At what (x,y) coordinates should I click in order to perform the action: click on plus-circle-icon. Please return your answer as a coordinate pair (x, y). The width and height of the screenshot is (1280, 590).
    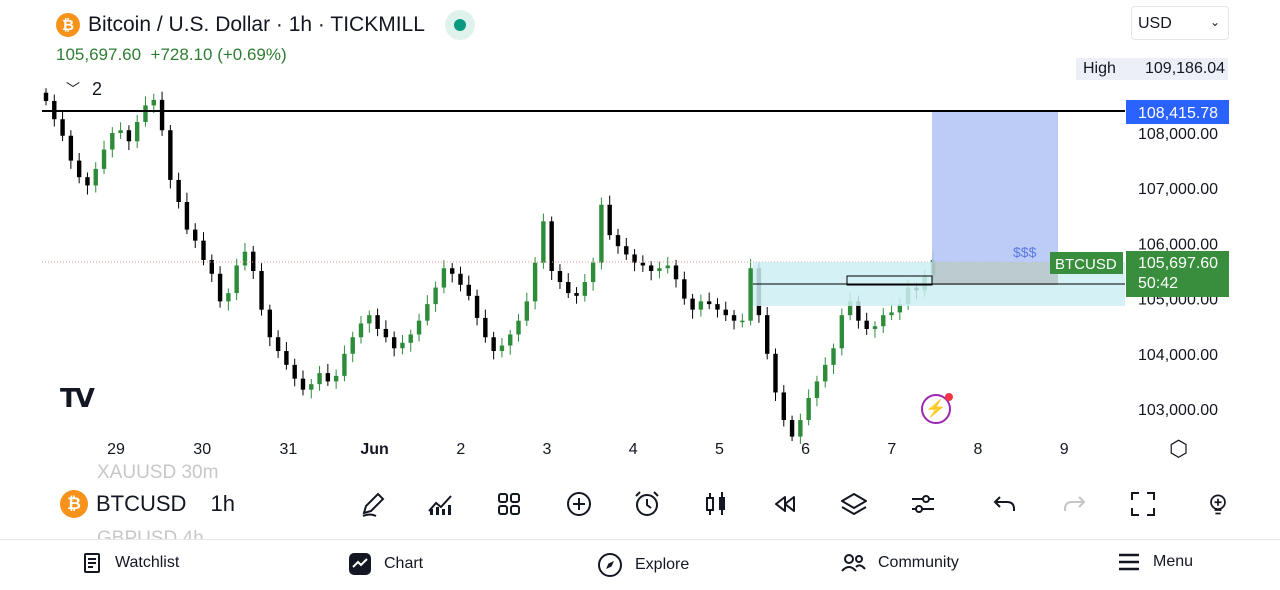
    Looking at the image, I should click on (579, 504).